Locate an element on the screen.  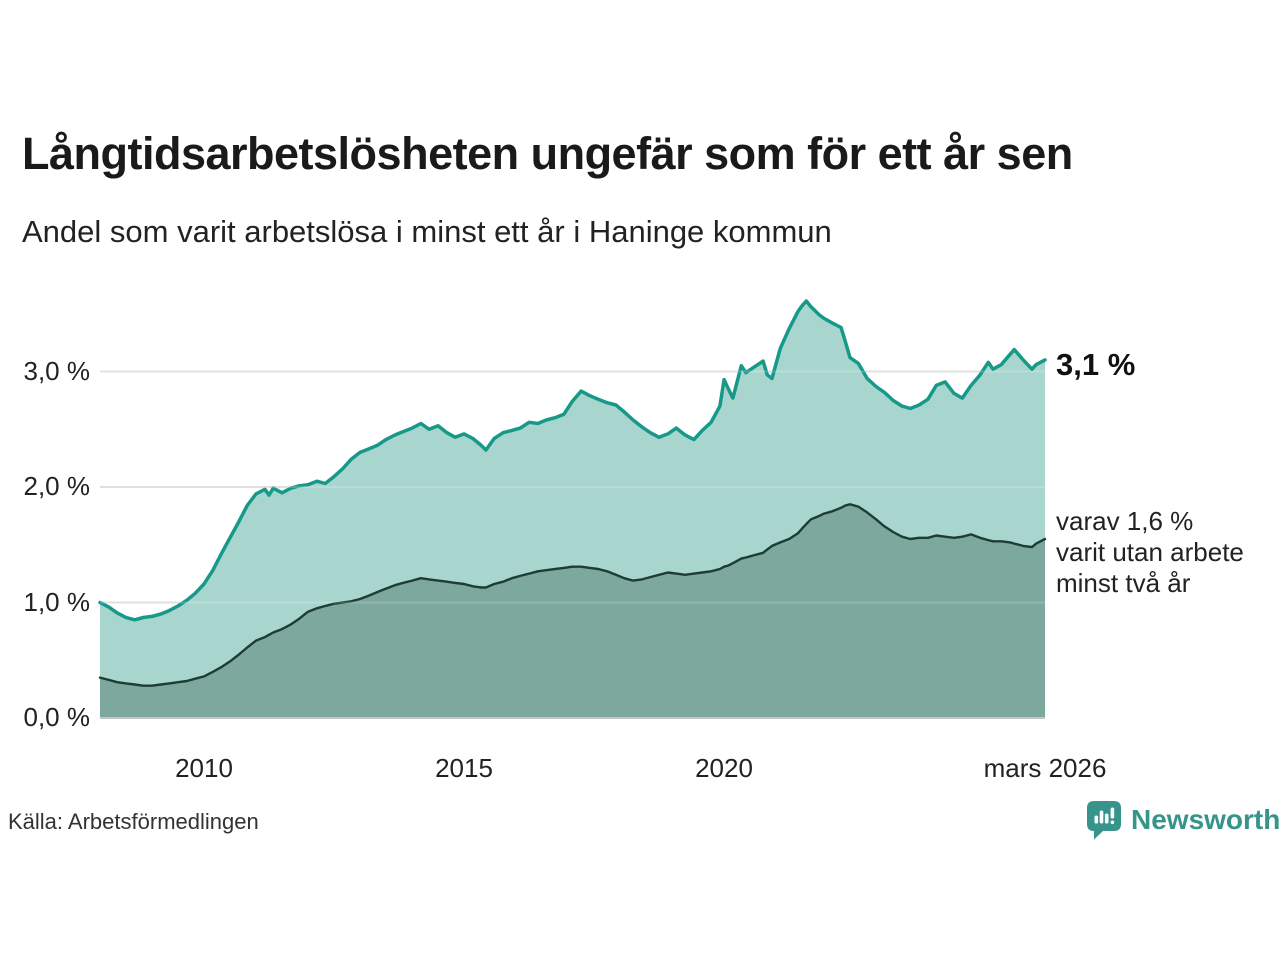
x-tick-label-2010: 2010 is located at coordinates (204, 768).